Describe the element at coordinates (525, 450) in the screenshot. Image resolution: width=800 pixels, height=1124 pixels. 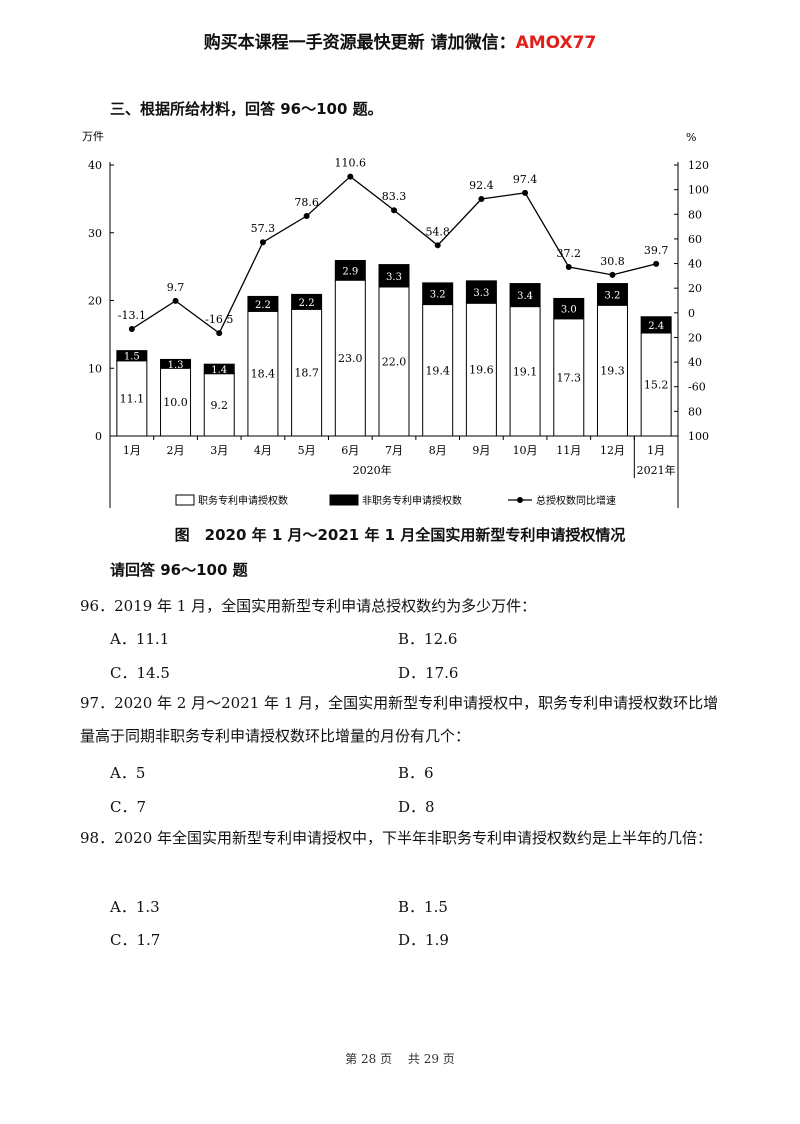
I see `x-tick-label: 10月` at that location.